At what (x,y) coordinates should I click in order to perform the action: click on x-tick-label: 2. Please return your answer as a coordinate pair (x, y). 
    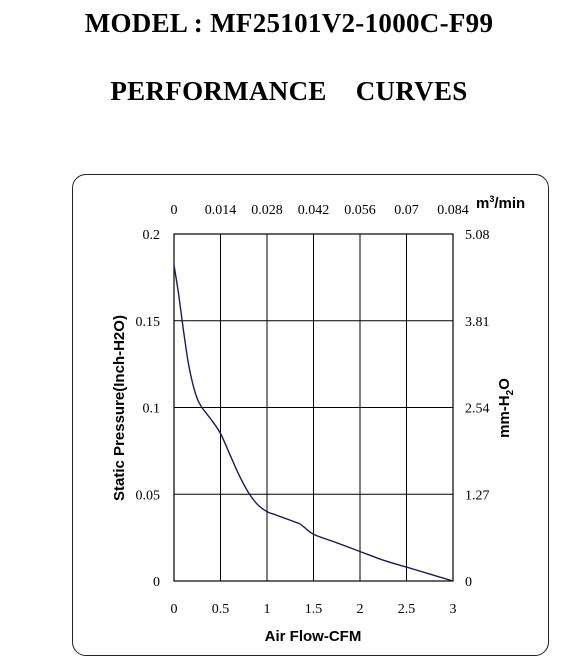
    Looking at the image, I should click on (360, 609).